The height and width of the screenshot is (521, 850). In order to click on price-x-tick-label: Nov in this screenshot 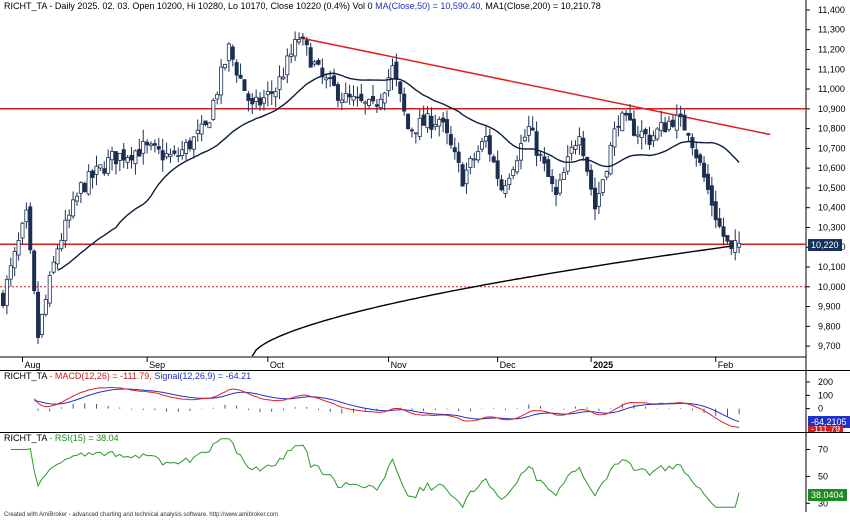, I will do `click(399, 365)`.